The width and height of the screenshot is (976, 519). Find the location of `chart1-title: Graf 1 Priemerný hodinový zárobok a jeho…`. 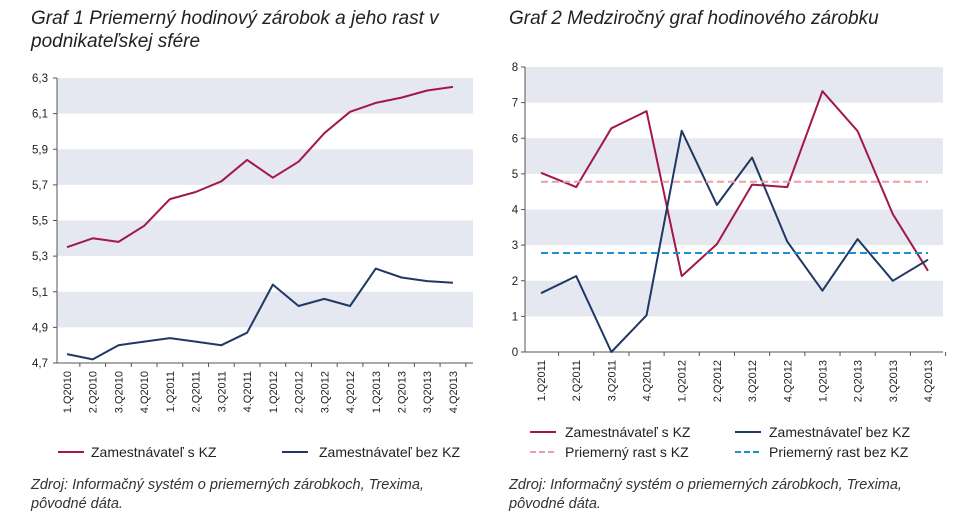

chart1-title: Graf 1 Priemerný hodinový zárobok a jeho… is located at coordinates (235, 30).